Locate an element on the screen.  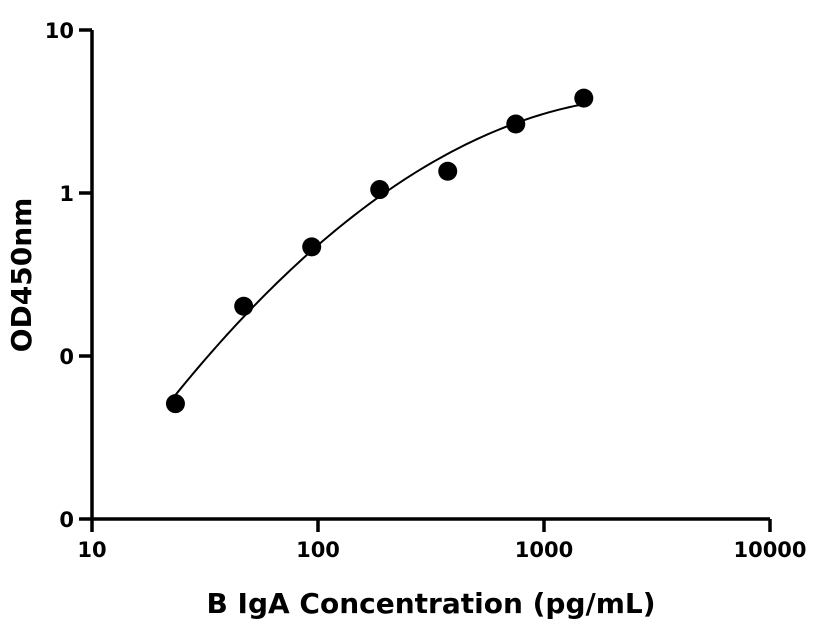
y-axis-title: OD450nm is located at coordinates (21, 275).